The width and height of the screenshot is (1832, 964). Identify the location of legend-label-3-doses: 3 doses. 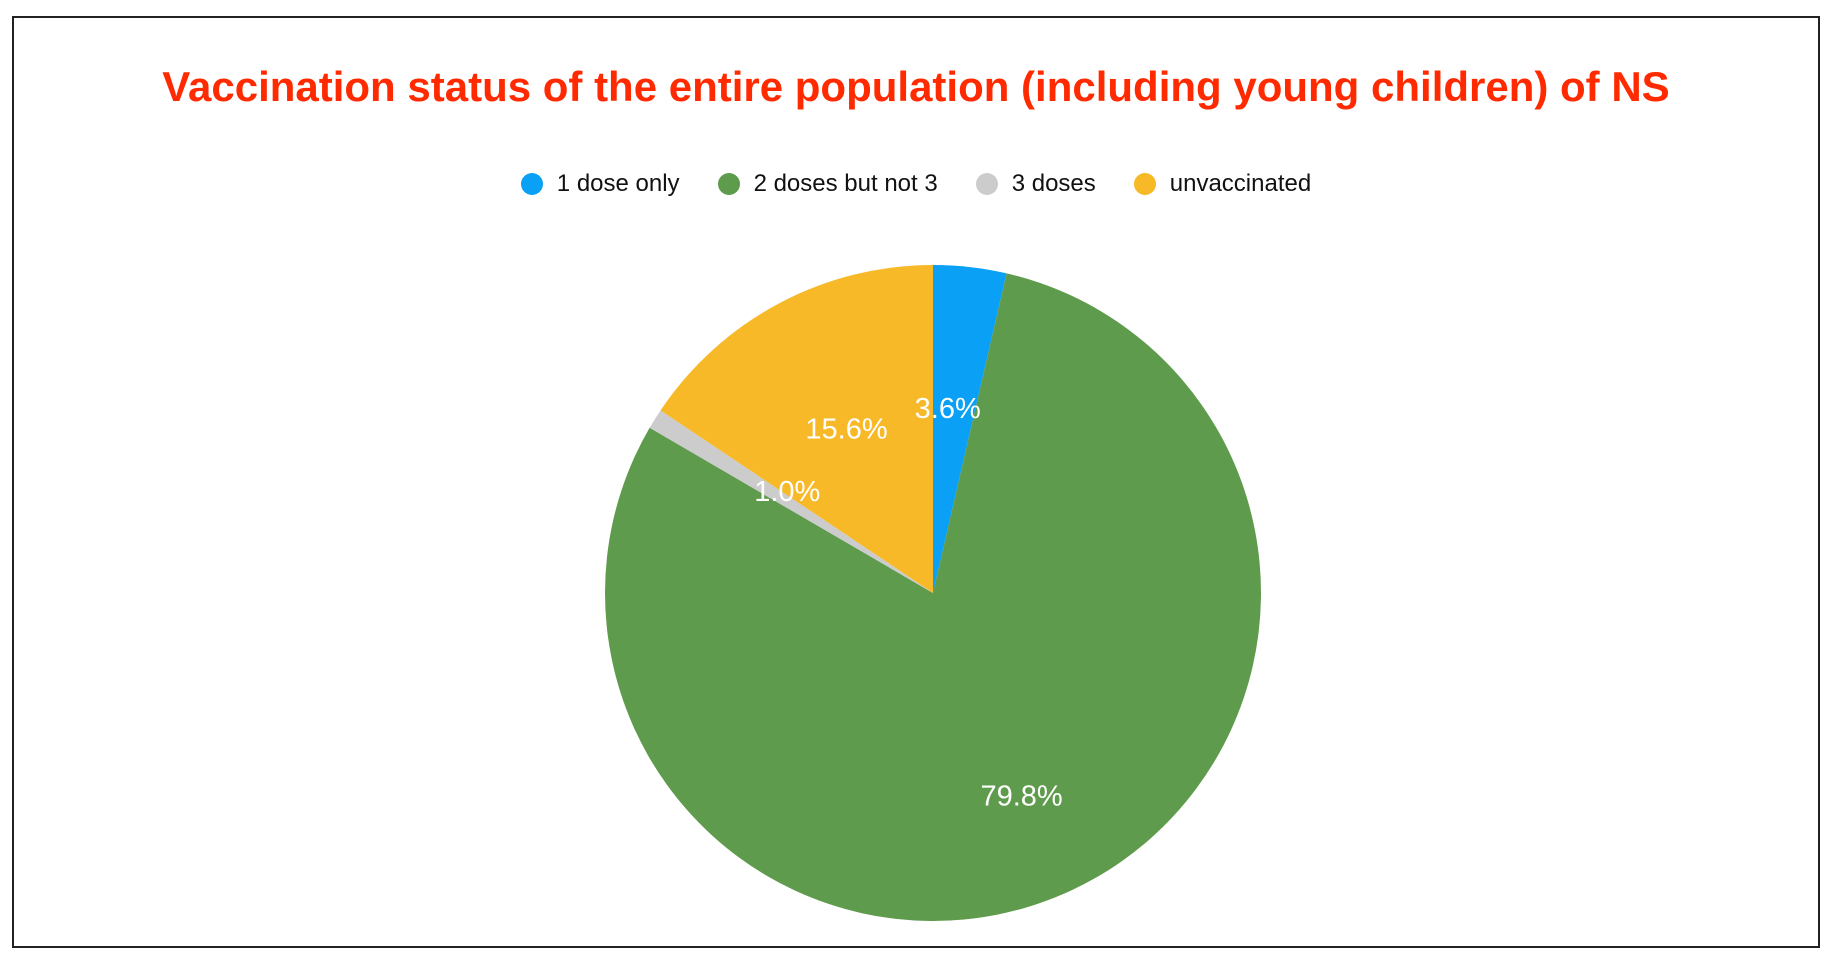
(1053, 183).